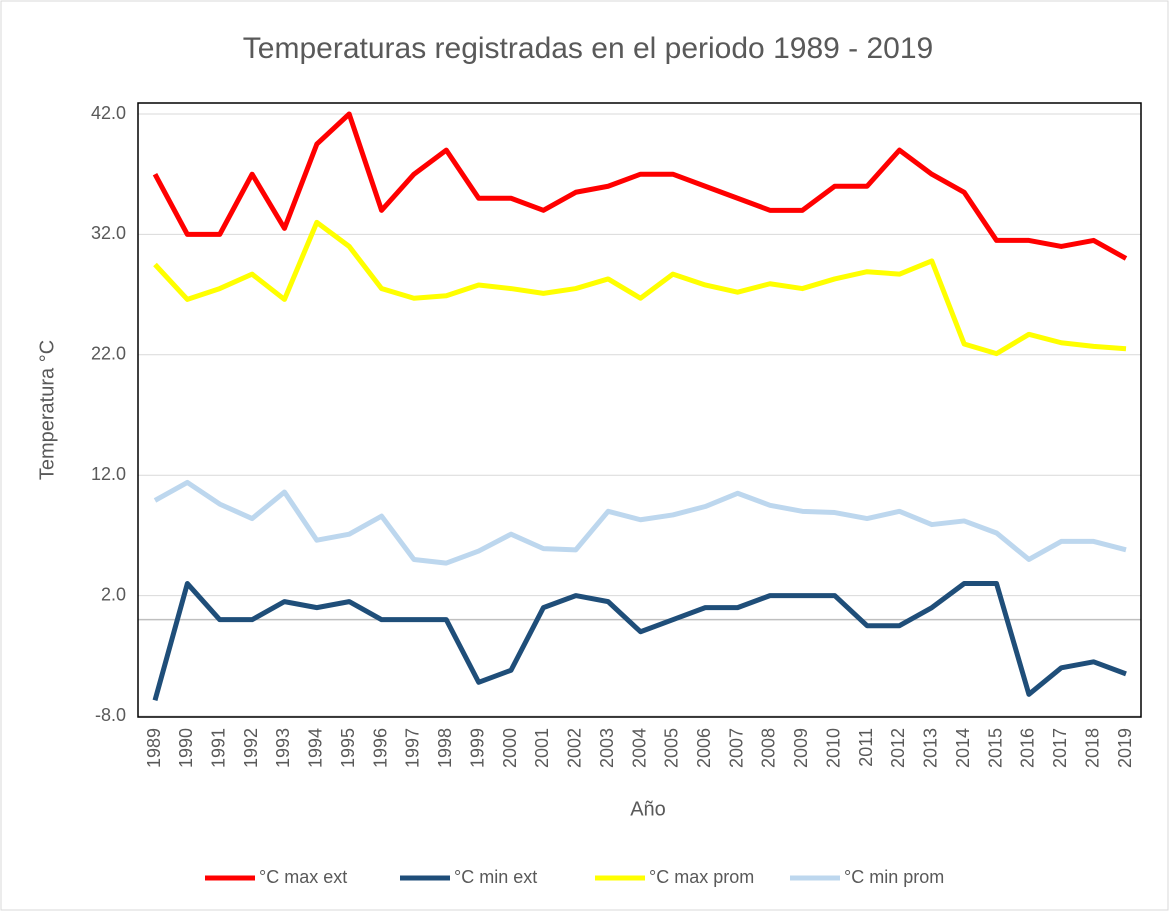  What do you see at coordinates (639, 748) in the screenshot?
I see `x-tick-label: 2004` at bounding box center [639, 748].